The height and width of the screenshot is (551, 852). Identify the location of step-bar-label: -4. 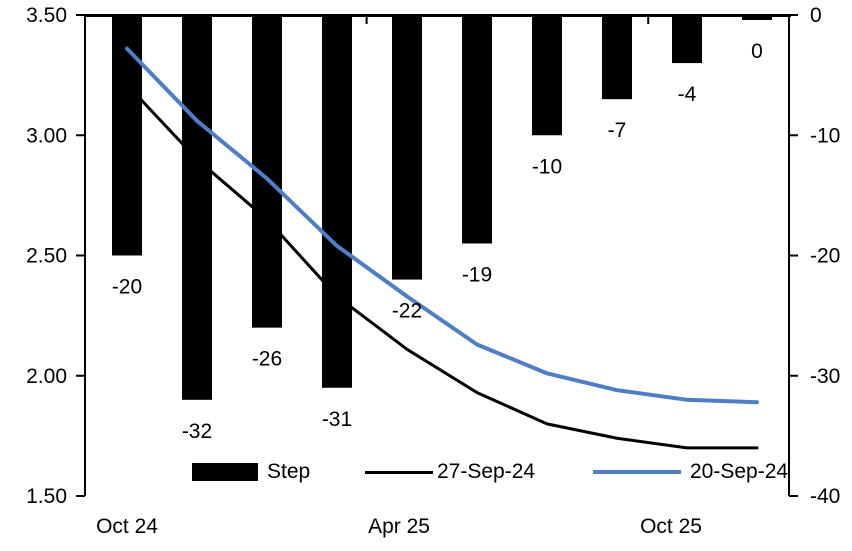
(687, 94).